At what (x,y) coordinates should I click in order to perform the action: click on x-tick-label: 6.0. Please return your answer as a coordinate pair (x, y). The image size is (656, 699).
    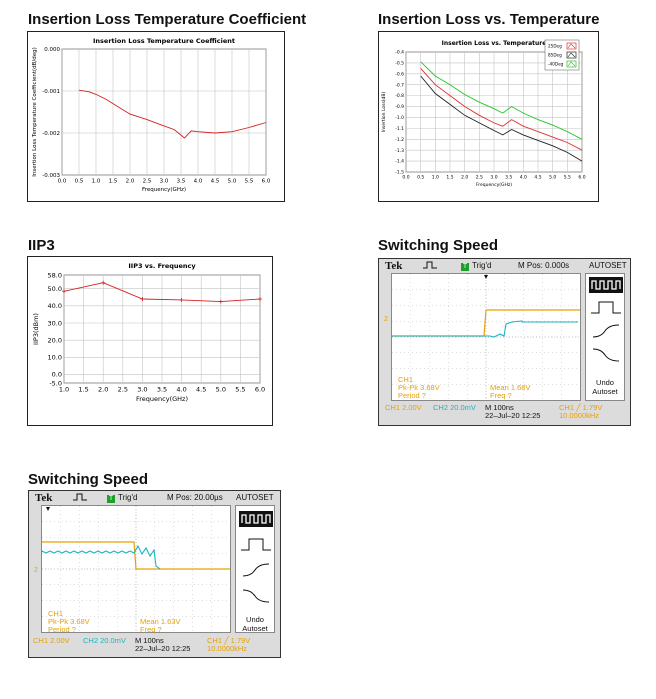
    Looking at the image, I should click on (581, 178).